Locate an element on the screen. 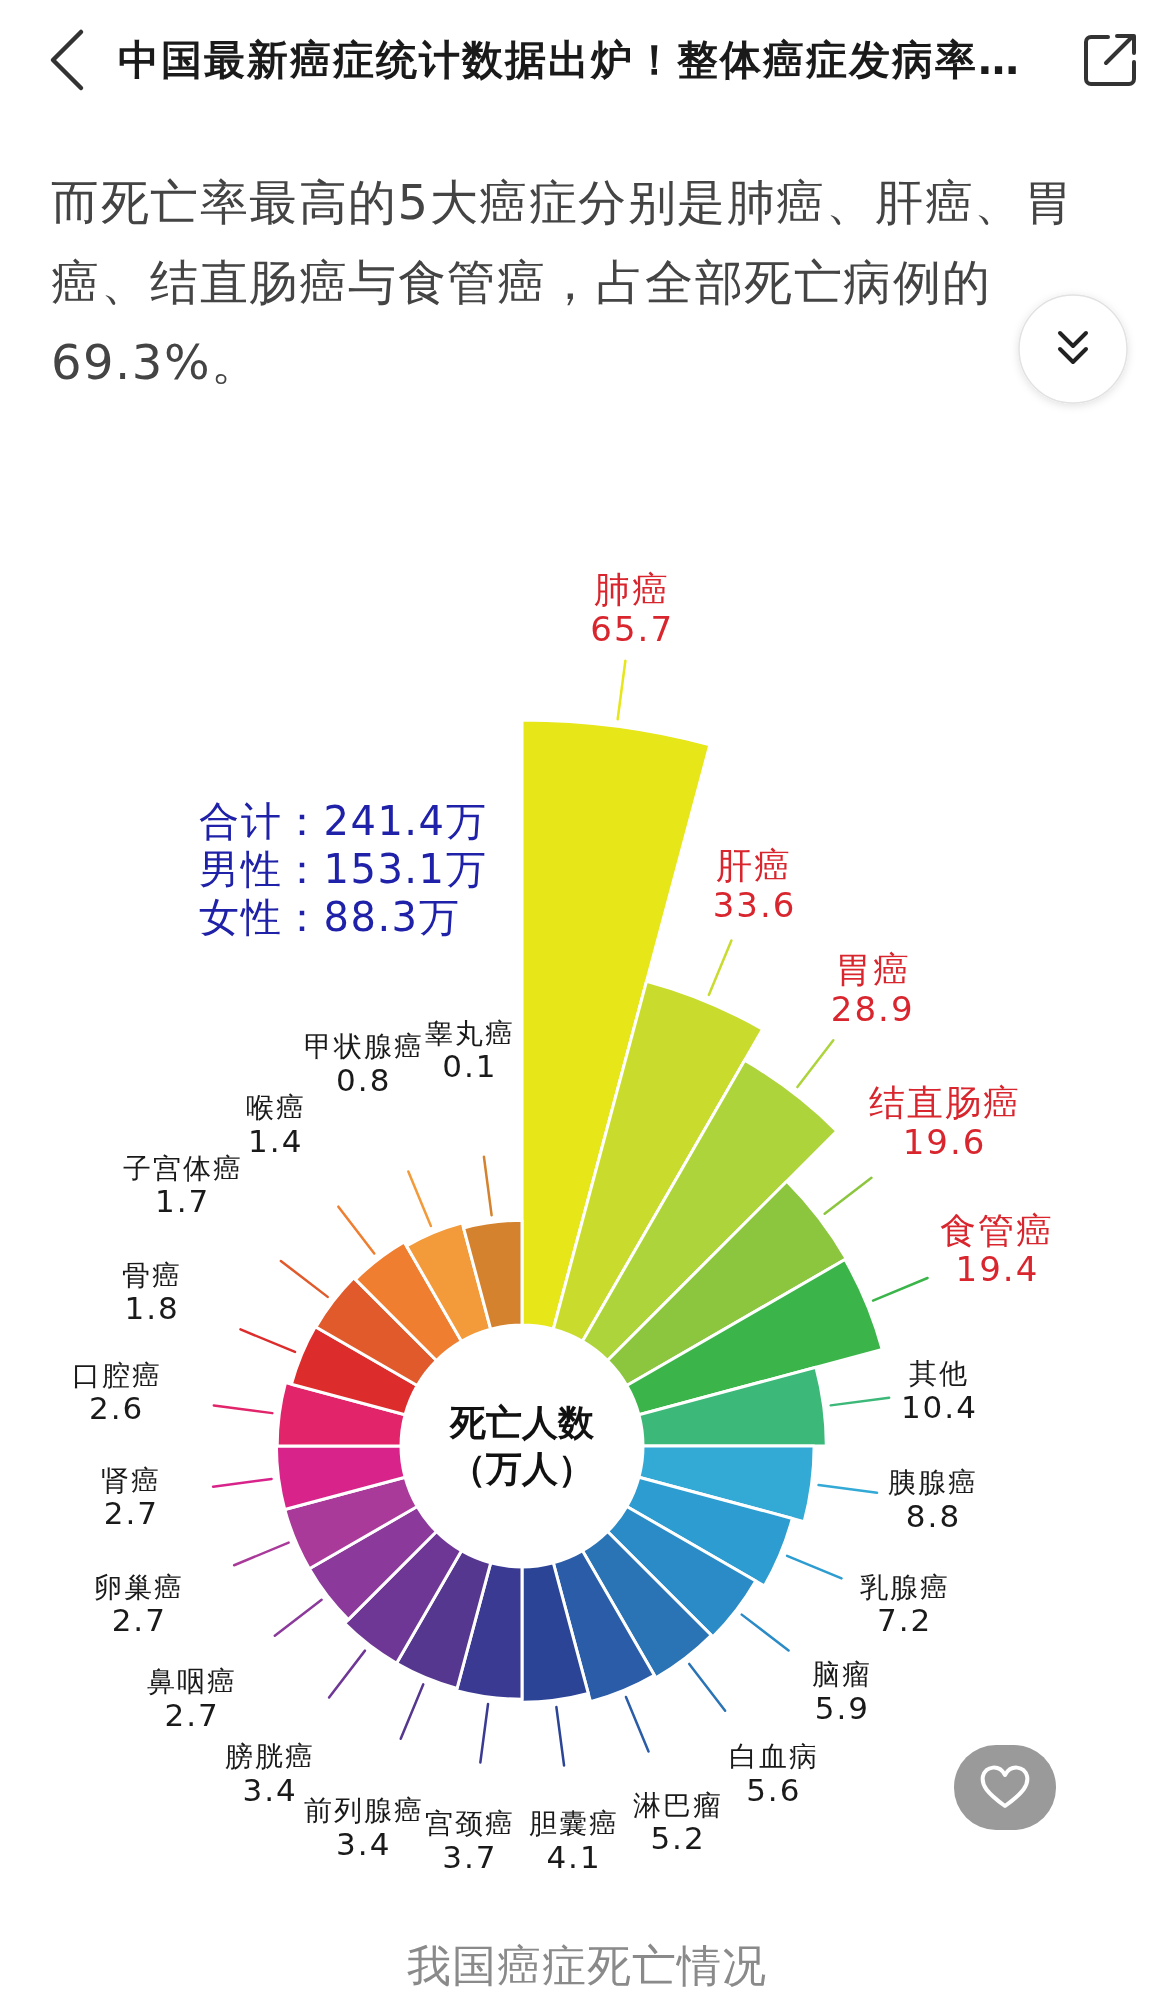 The image size is (1176, 1998). category-label: 食管癌 is located at coordinates (997, 1230).